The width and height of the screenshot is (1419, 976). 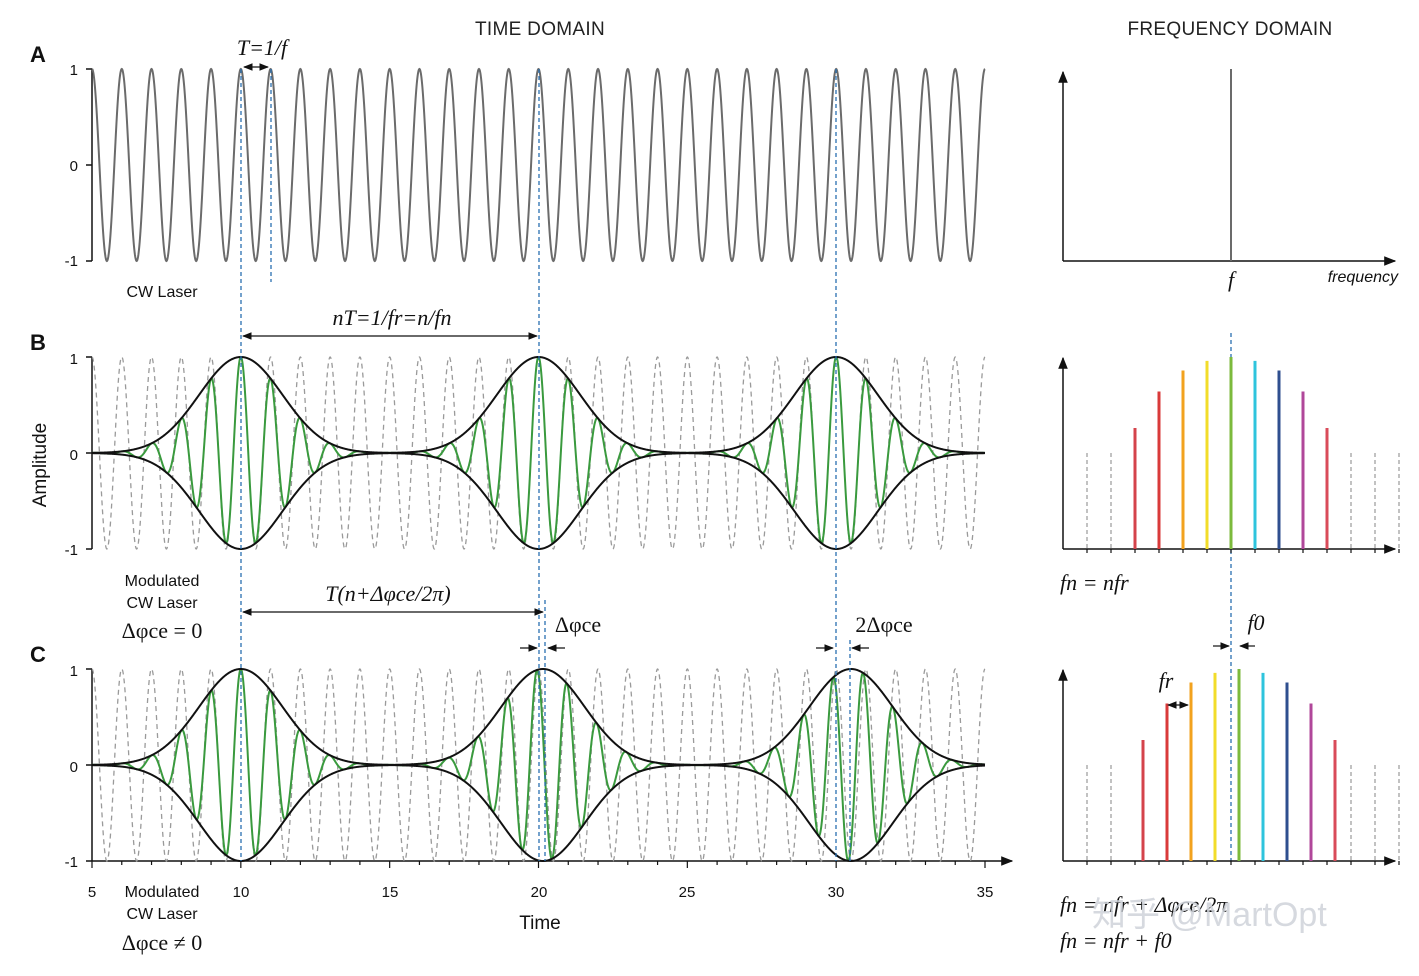 What do you see at coordinates (1094, 582) in the screenshot?
I see `freq-formula-b: fn = nfr` at bounding box center [1094, 582].